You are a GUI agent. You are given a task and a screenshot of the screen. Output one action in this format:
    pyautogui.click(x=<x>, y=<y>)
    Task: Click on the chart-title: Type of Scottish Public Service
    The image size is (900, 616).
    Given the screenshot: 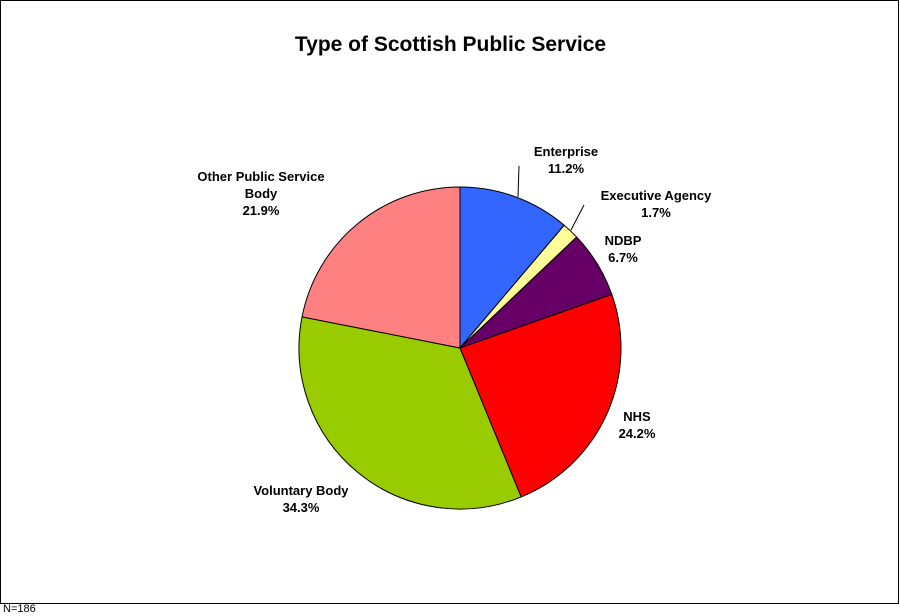 What is the action you would take?
    pyautogui.click(x=450, y=44)
    